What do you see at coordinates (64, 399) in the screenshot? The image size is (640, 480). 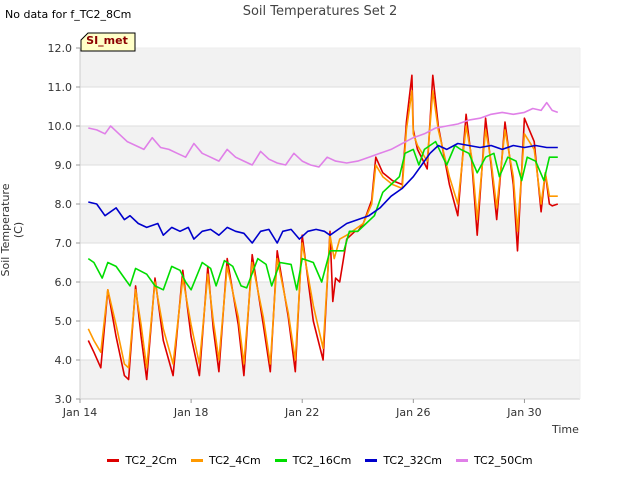 I see `y-tick-label: 3.0` at bounding box center [64, 399].